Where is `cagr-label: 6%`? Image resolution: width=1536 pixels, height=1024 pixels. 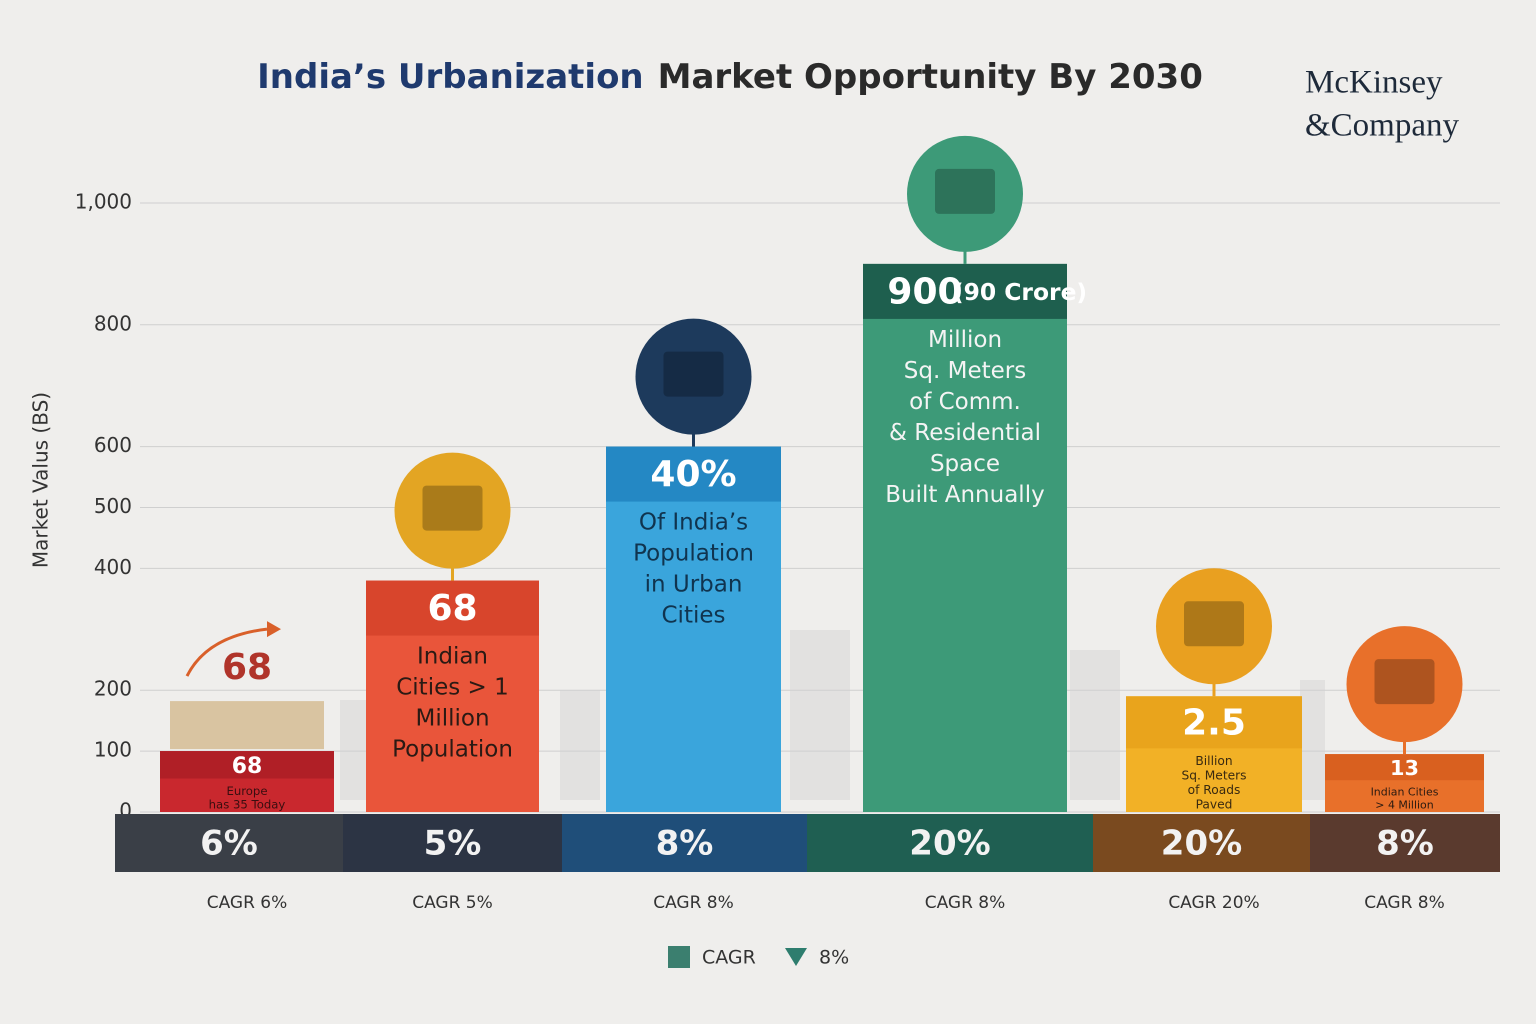 cagr-label: 6% is located at coordinates (229, 844).